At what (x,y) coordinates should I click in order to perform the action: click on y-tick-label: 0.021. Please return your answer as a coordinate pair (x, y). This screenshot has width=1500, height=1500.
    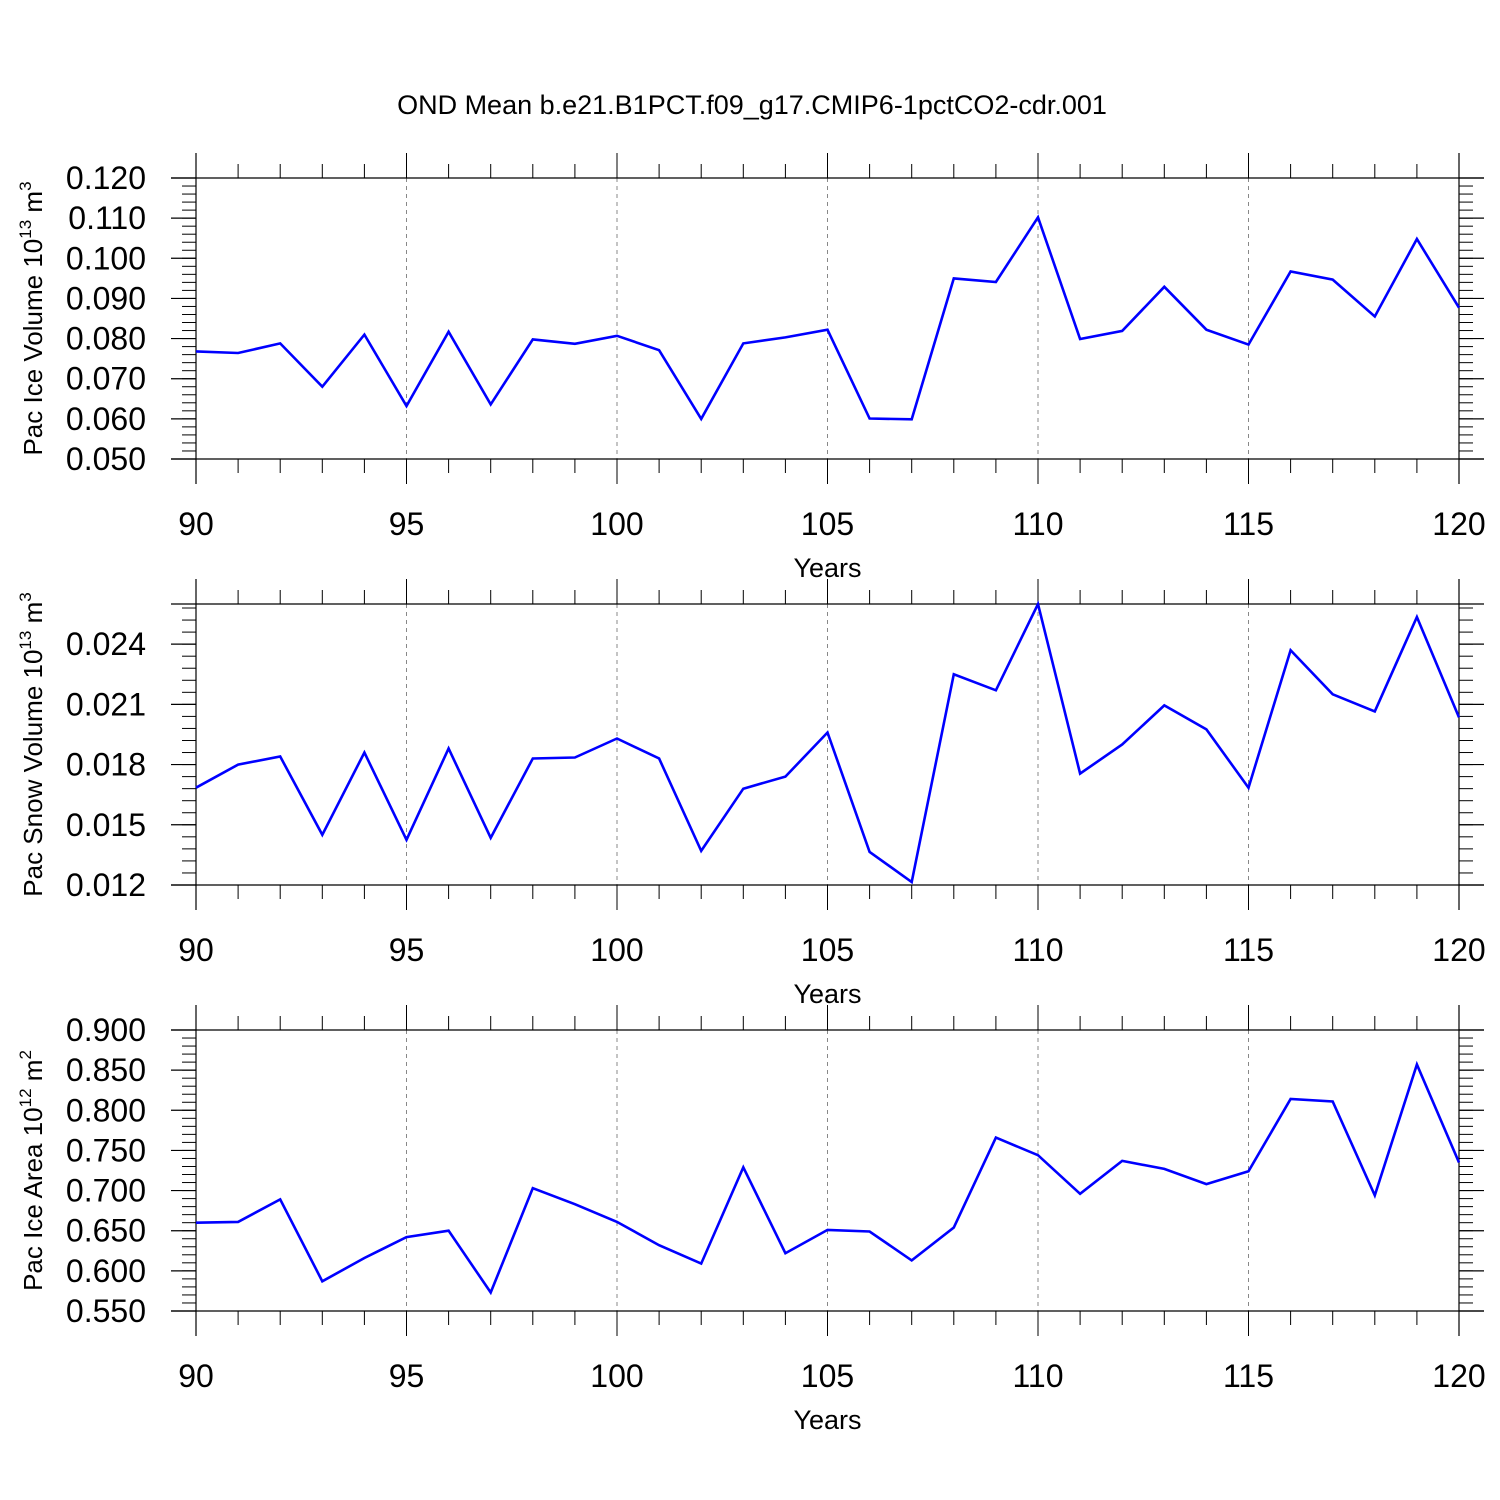
    Looking at the image, I should click on (106, 704).